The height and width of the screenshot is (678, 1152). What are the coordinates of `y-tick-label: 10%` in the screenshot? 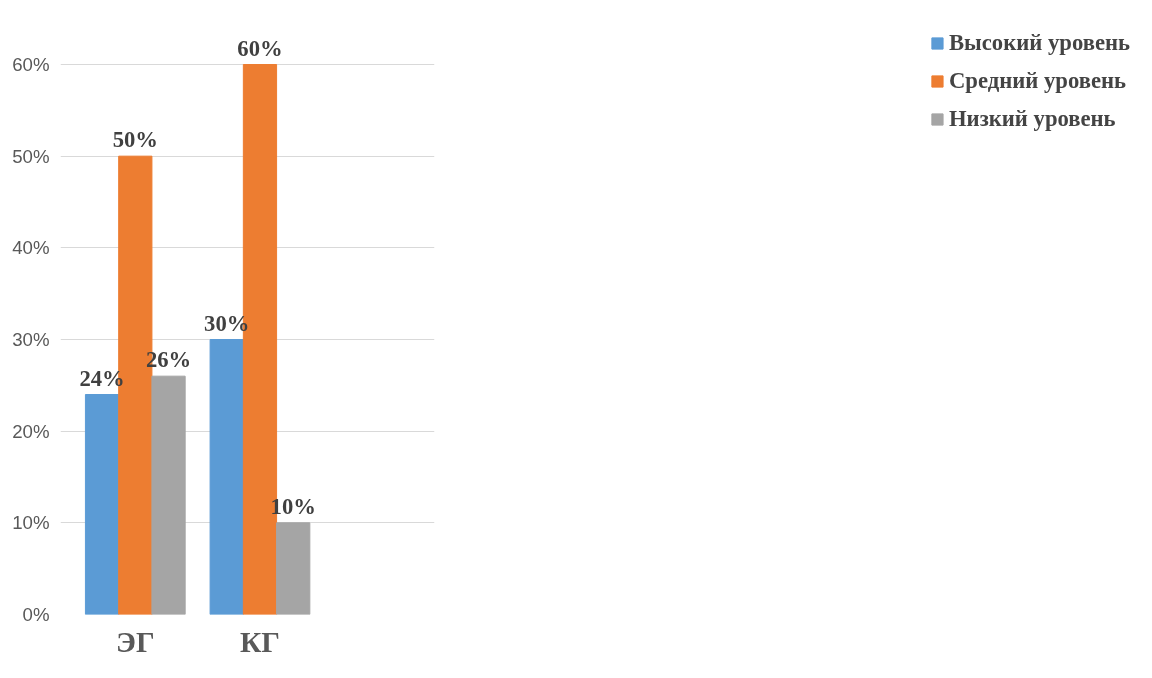 It's located at (31, 523).